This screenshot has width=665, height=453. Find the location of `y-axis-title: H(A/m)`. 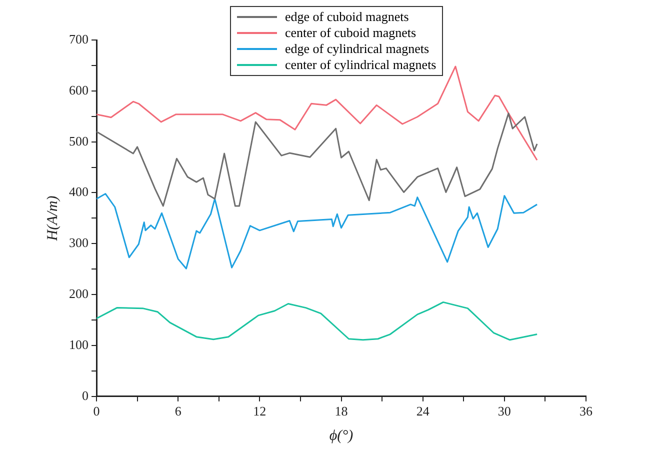

y-axis-title: H(A/m) is located at coordinates (52, 219).